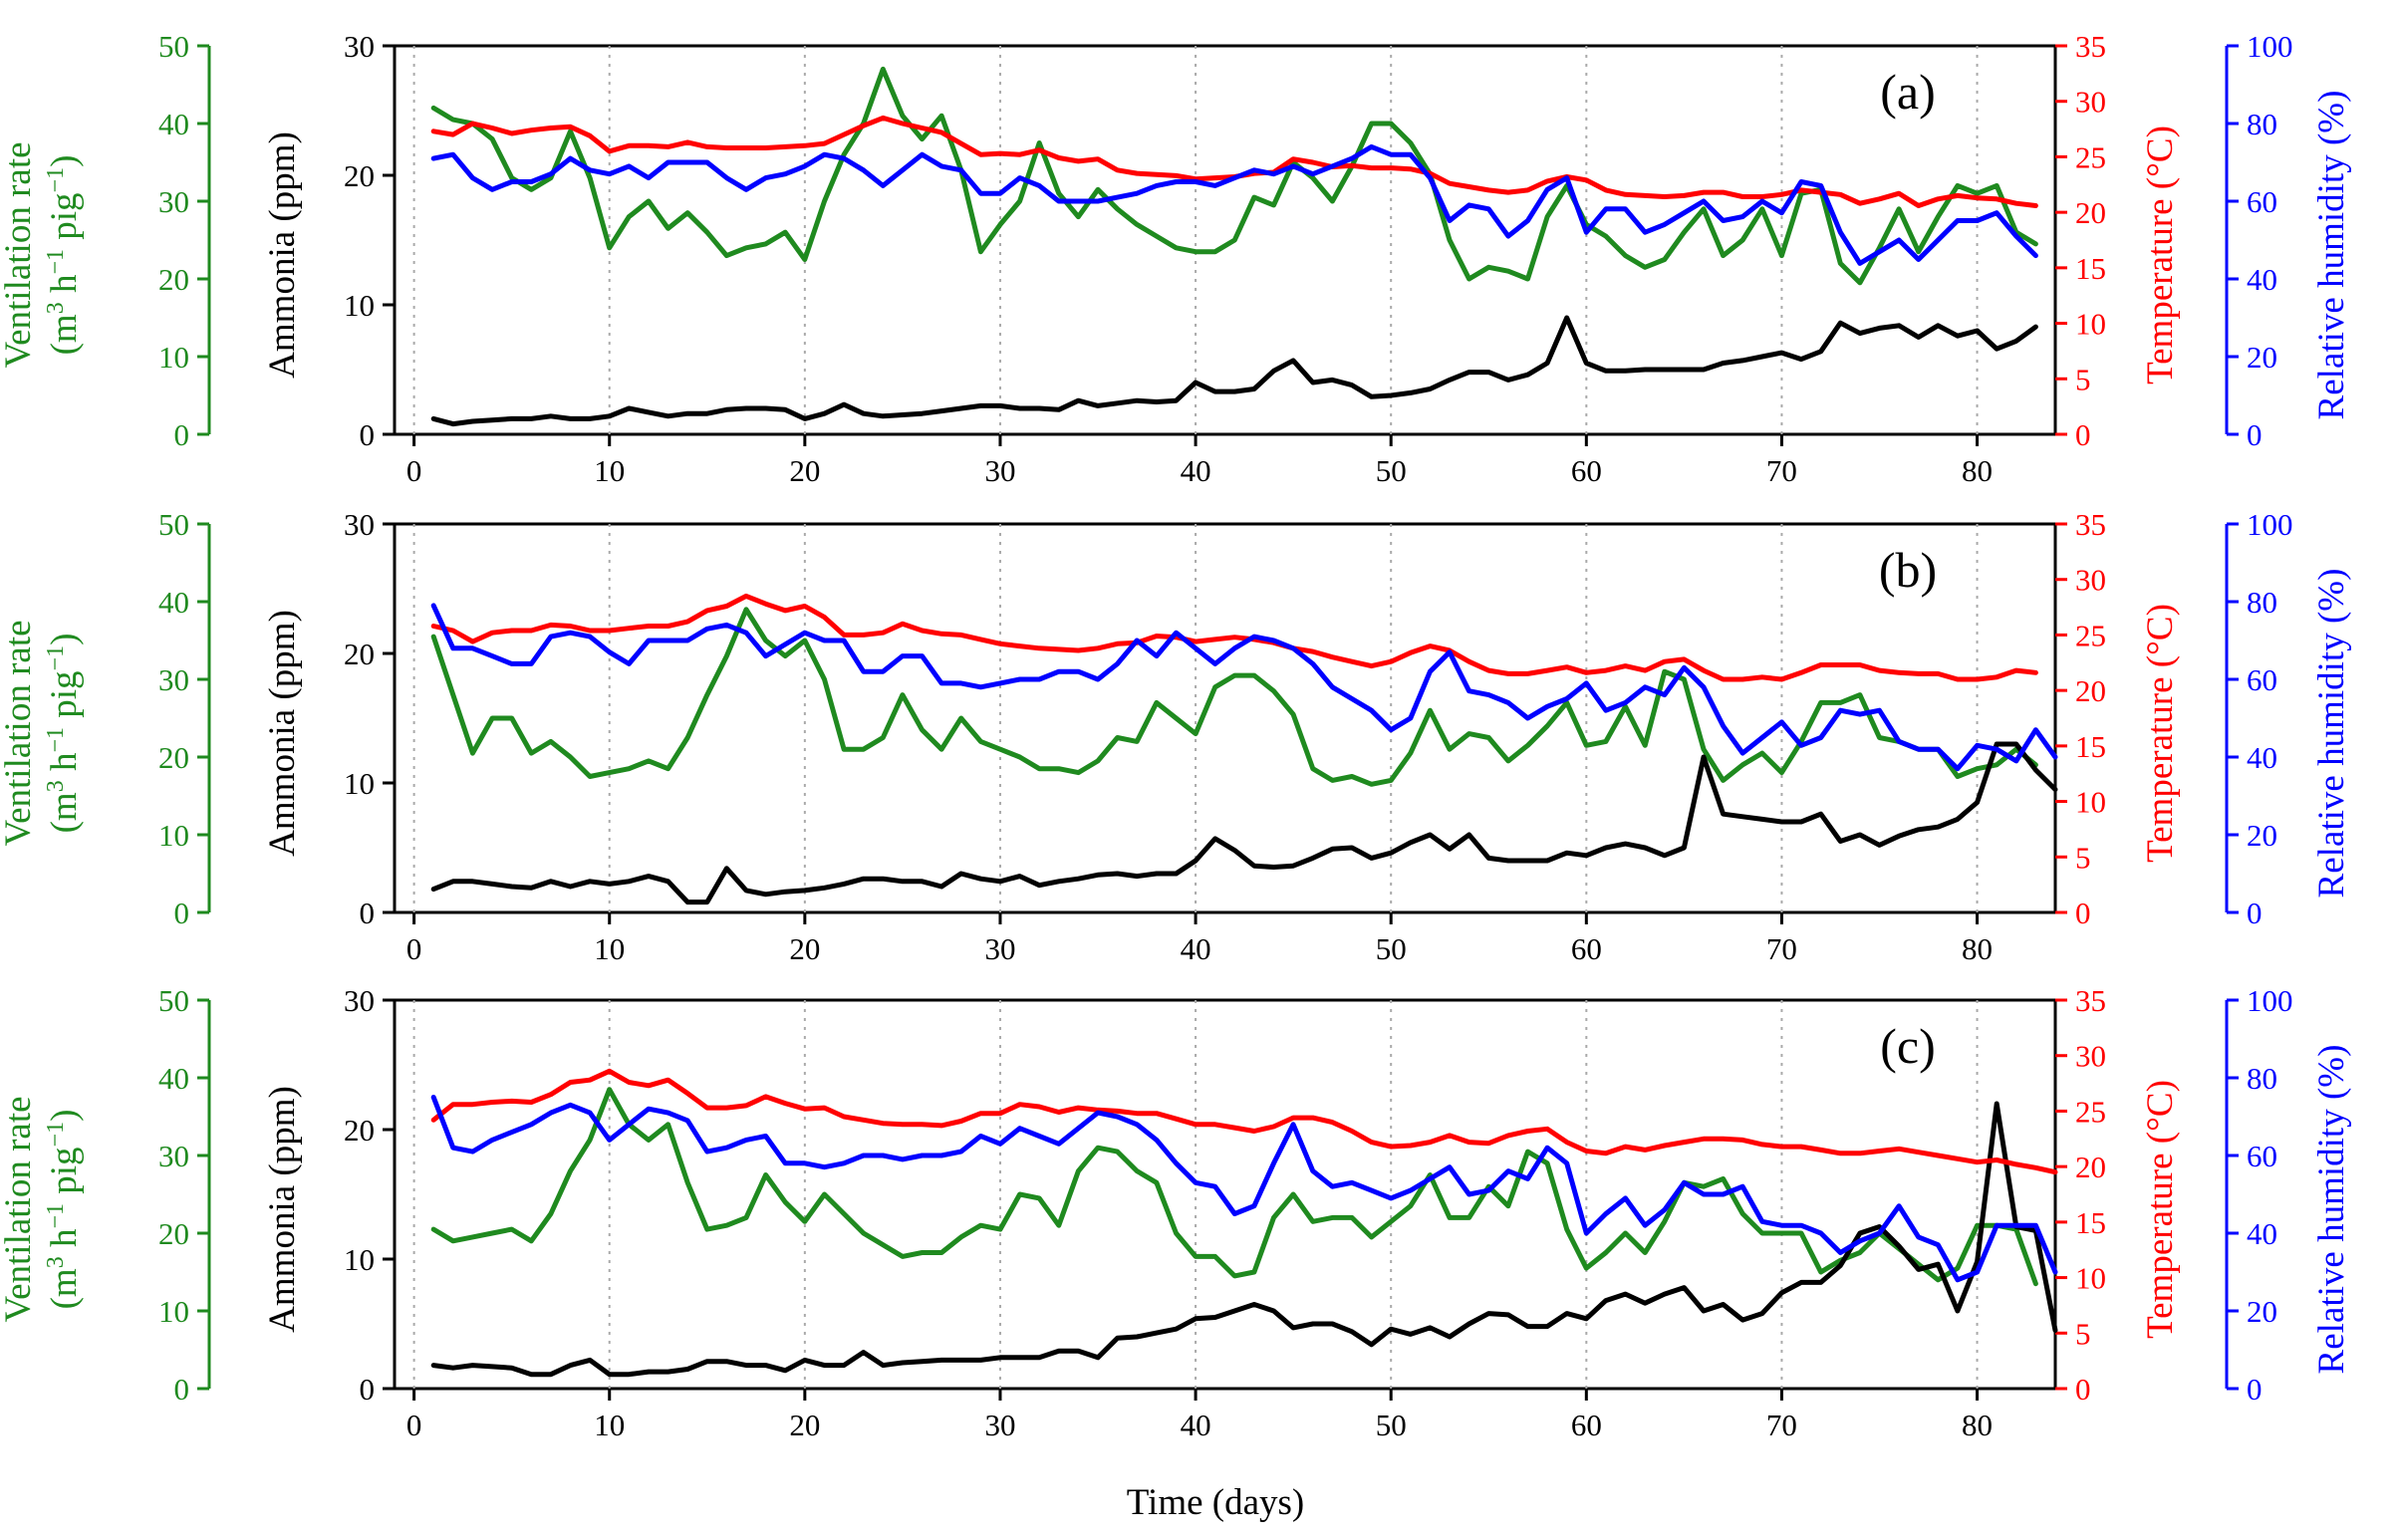 Image resolution: width=2398 pixels, height=1540 pixels. What do you see at coordinates (1196, 470) in the screenshot?
I see `panel-a-x-tick-label-40: 40` at bounding box center [1196, 470].